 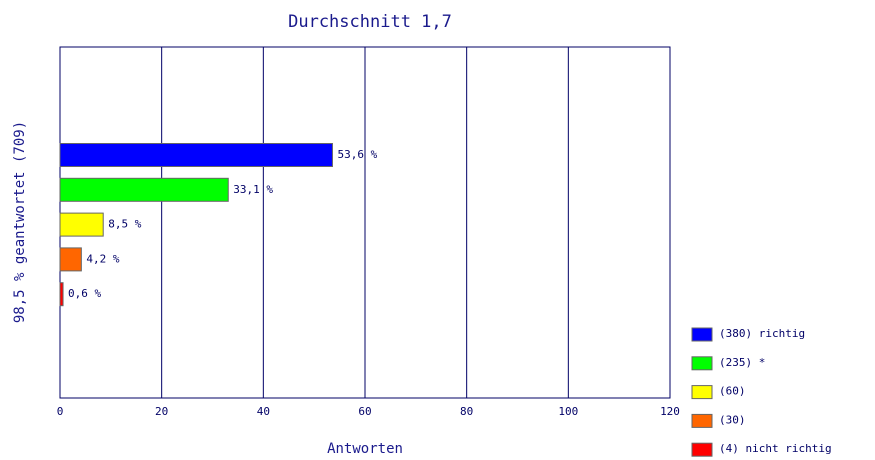 What do you see at coordinates (161, 411) in the screenshot?
I see `x-tick-label: 20` at bounding box center [161, 411].